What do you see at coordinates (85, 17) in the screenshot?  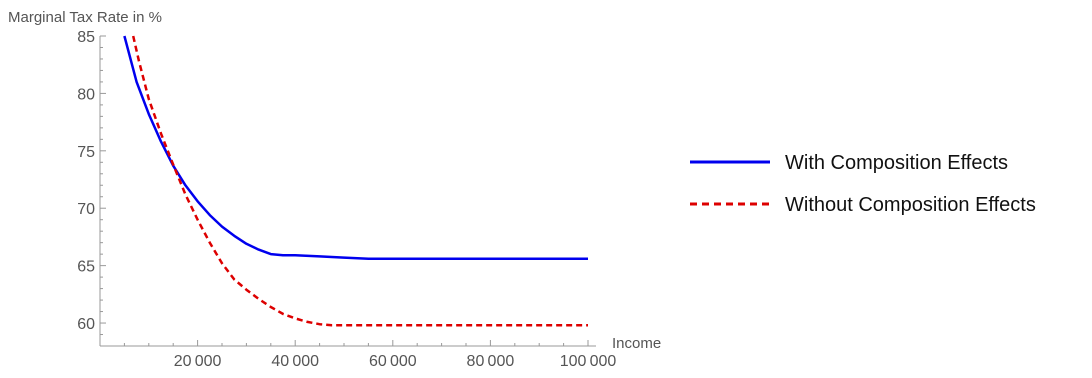 I see `y-axis-title: Marginal Tax Rate in %` at bounding box center [85, 17].